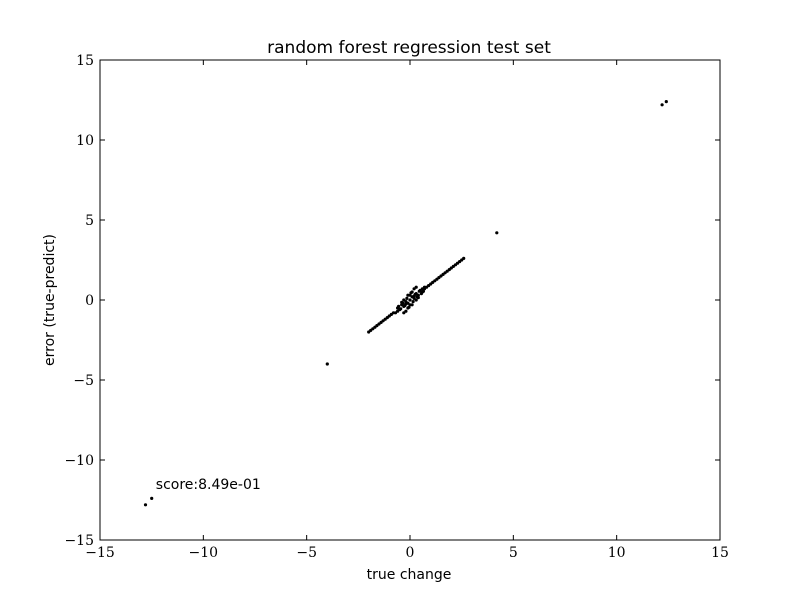  I want to click on x-tick-label-3: 0, so click(410, 553).